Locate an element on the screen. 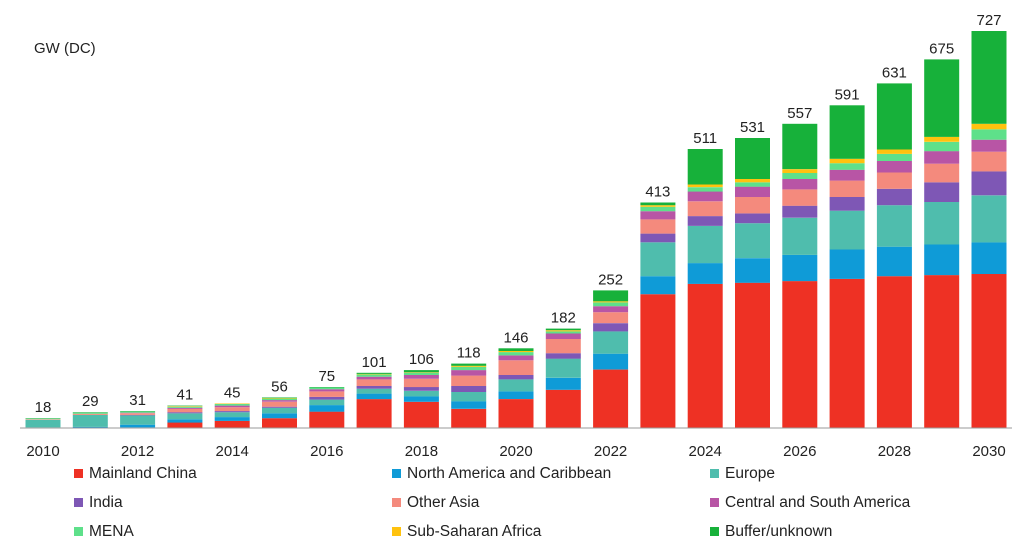 Image resolution: width=1028 pixels, height=545 pixels. x-tick-label: 2030 is located at coordinates (988, 451).